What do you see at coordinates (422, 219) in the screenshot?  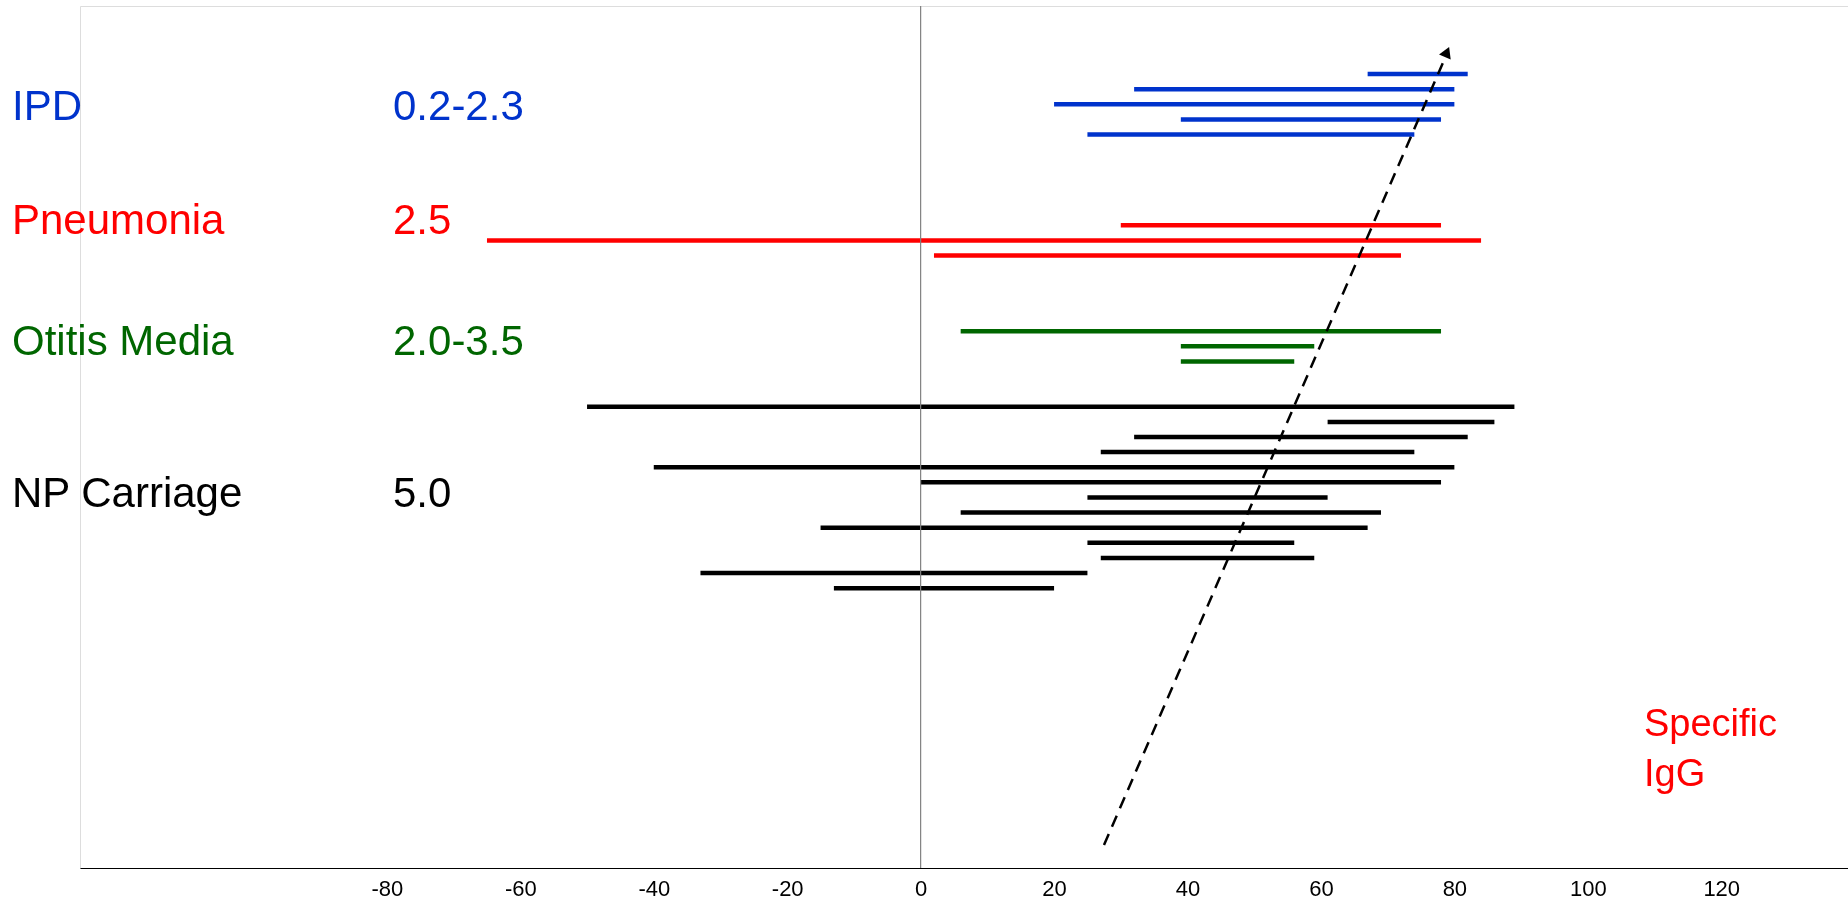 I see `annotation: 2.5` at bounding box center [422, 219].